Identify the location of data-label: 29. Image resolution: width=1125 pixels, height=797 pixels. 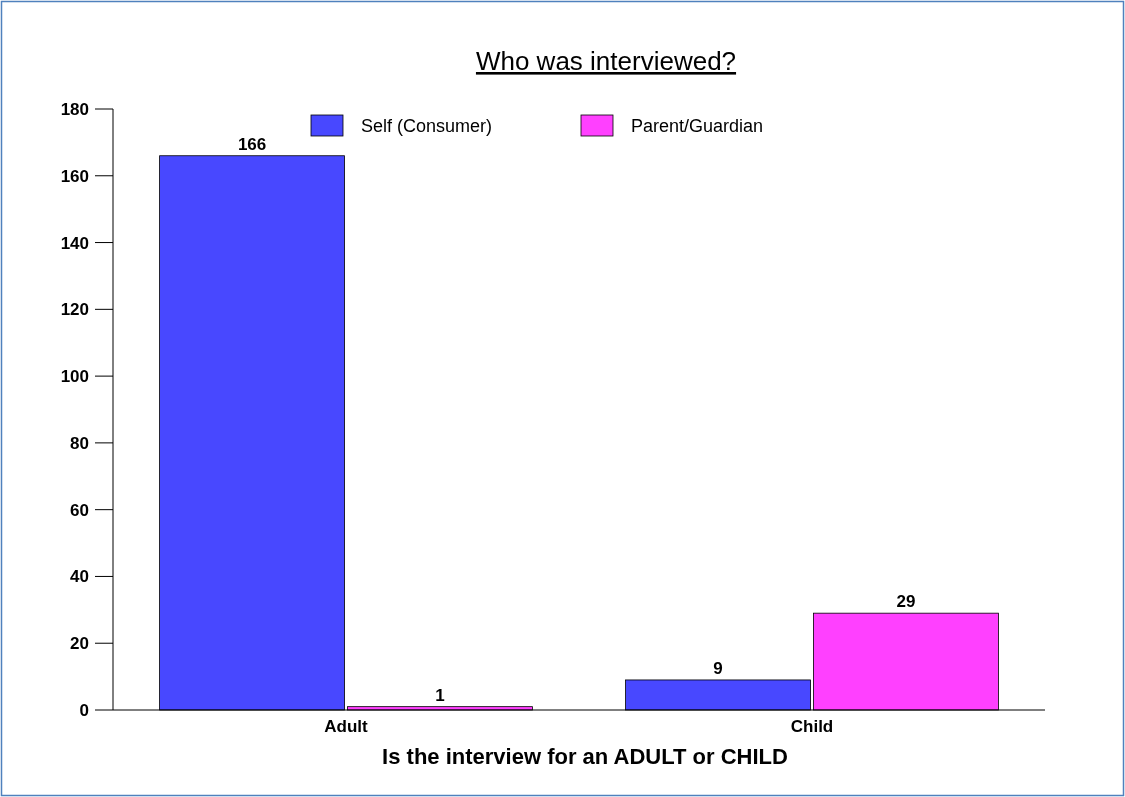
(906, 602).